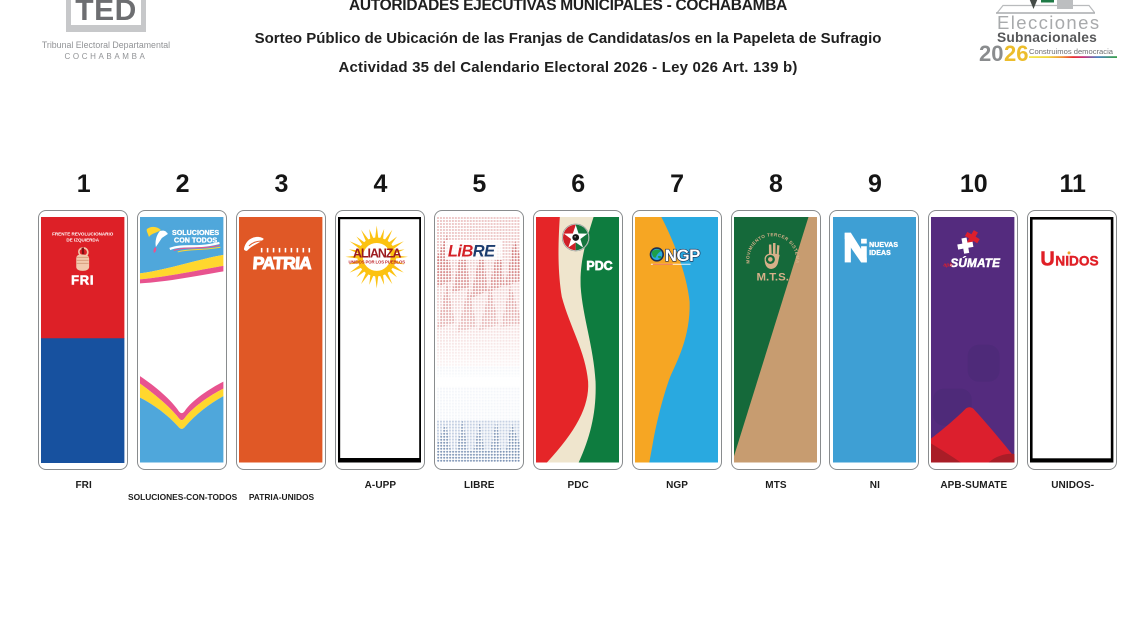 This screenshot has width=1142, height=620. What do you see at coordinates (1077, 261) in the screenshot?
I see `svg-text: NIDOS` at bounding box center [1077, 261].